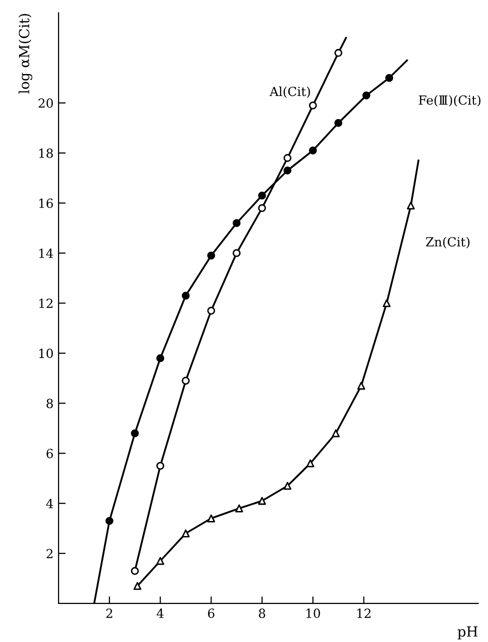 Image resolution: width=488 pixels, height=642 pixels. Describe the element at coordinates (262, 613) in the screenshot. I see `x-tick-label: 8` at that location.